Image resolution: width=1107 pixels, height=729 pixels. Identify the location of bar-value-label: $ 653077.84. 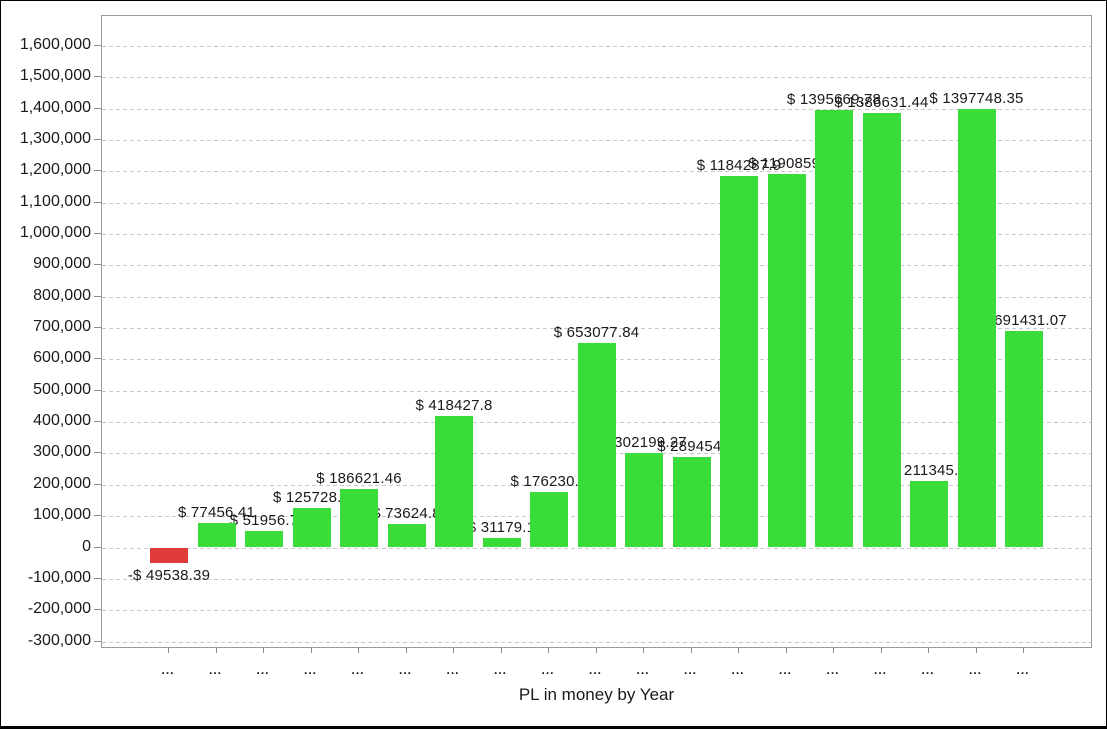
(596, 332).